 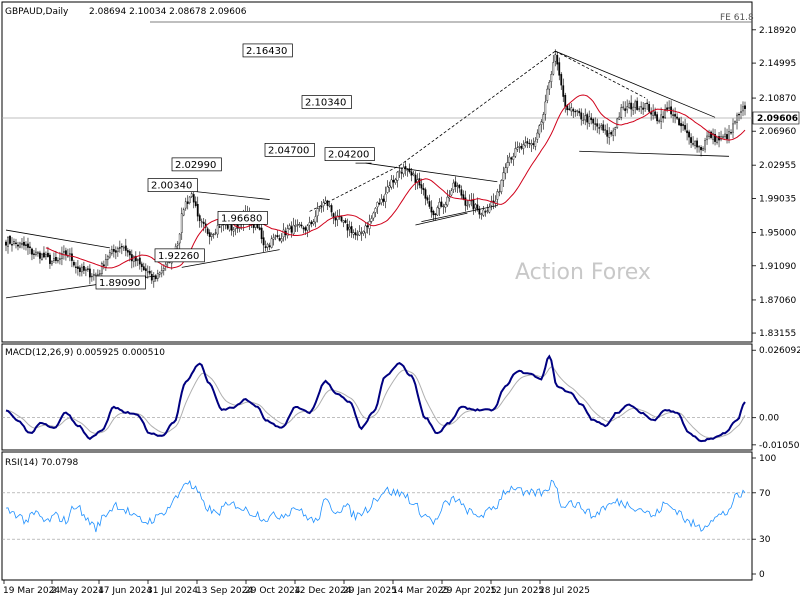 What do you see at coordinates (776, 118) in the screenshot?
I see `current-price-tag: 2.09606` at bounding box center [776, 118].